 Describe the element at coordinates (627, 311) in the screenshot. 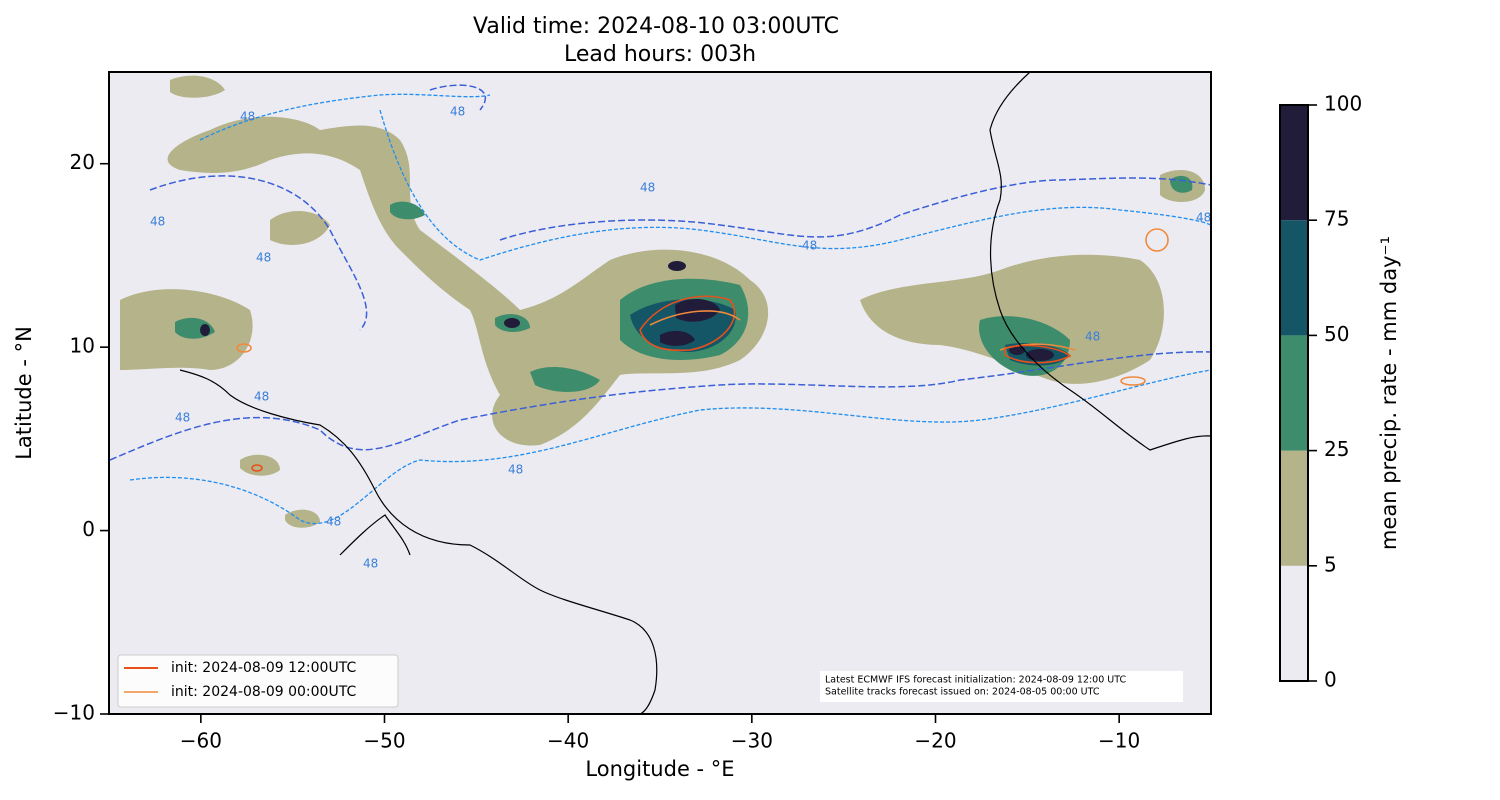

I see `precip-very-heavy` at that location.